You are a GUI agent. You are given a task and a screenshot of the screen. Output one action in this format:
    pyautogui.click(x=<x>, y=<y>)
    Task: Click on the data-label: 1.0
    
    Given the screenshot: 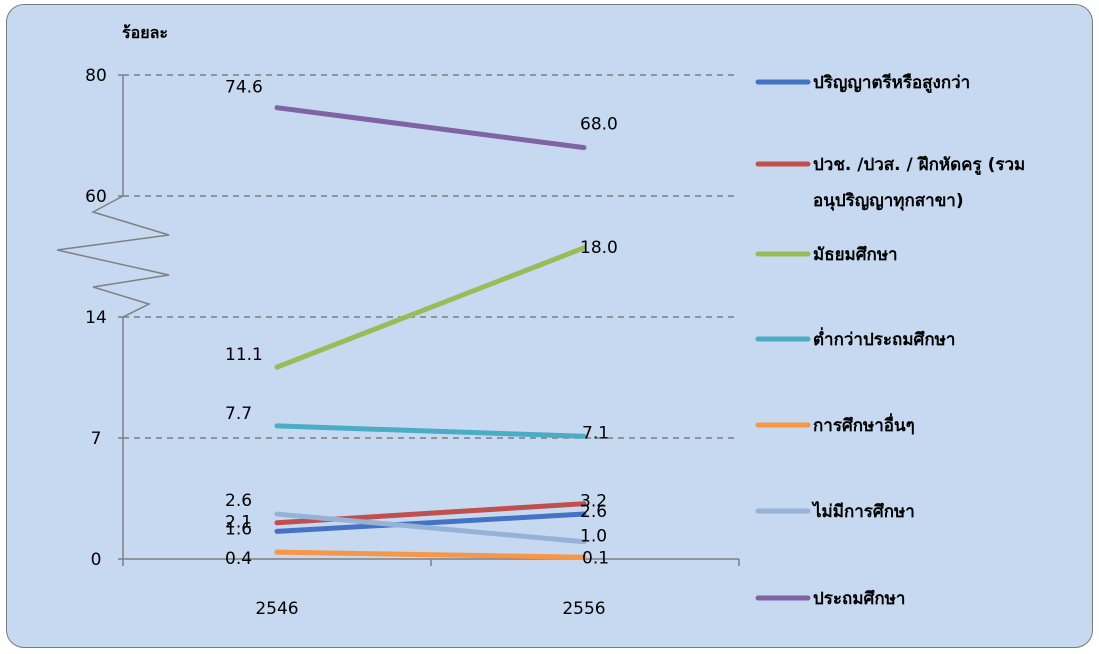 What is the action you would take?
    pyautogui.click(x=593, y=537)
    